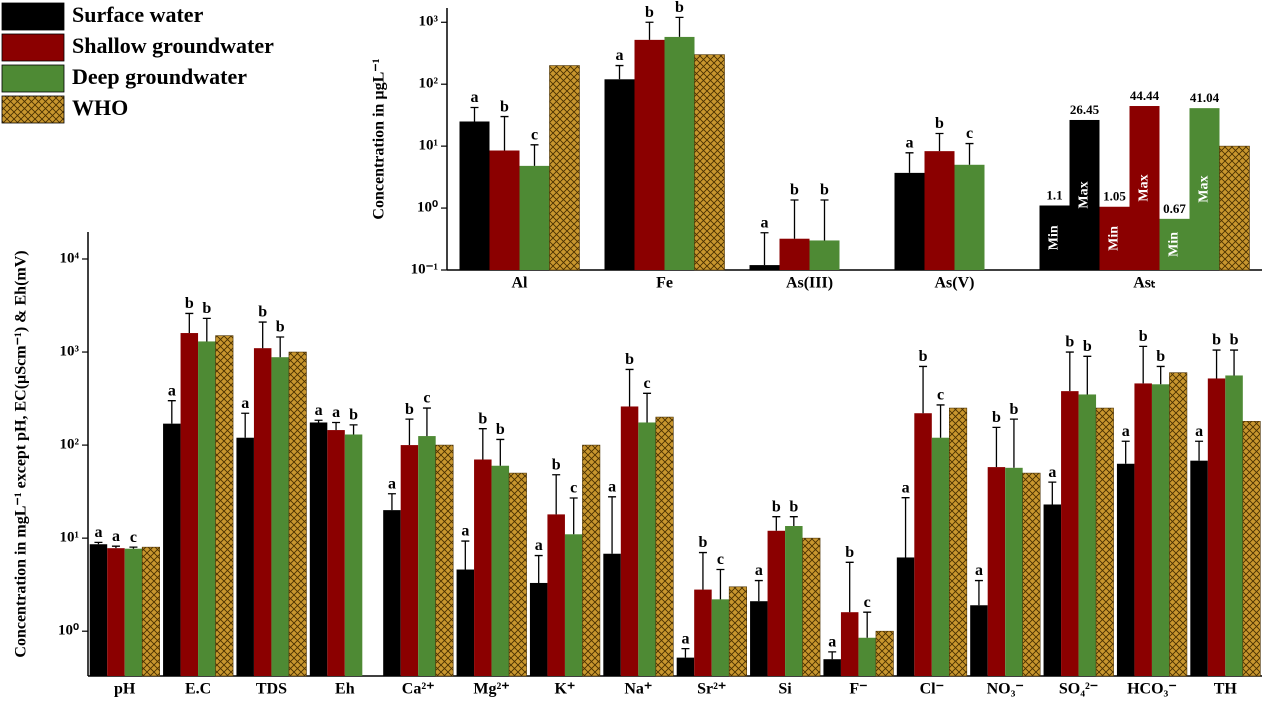  I want to click on x-tick-label: E.C, so click(198, 689).